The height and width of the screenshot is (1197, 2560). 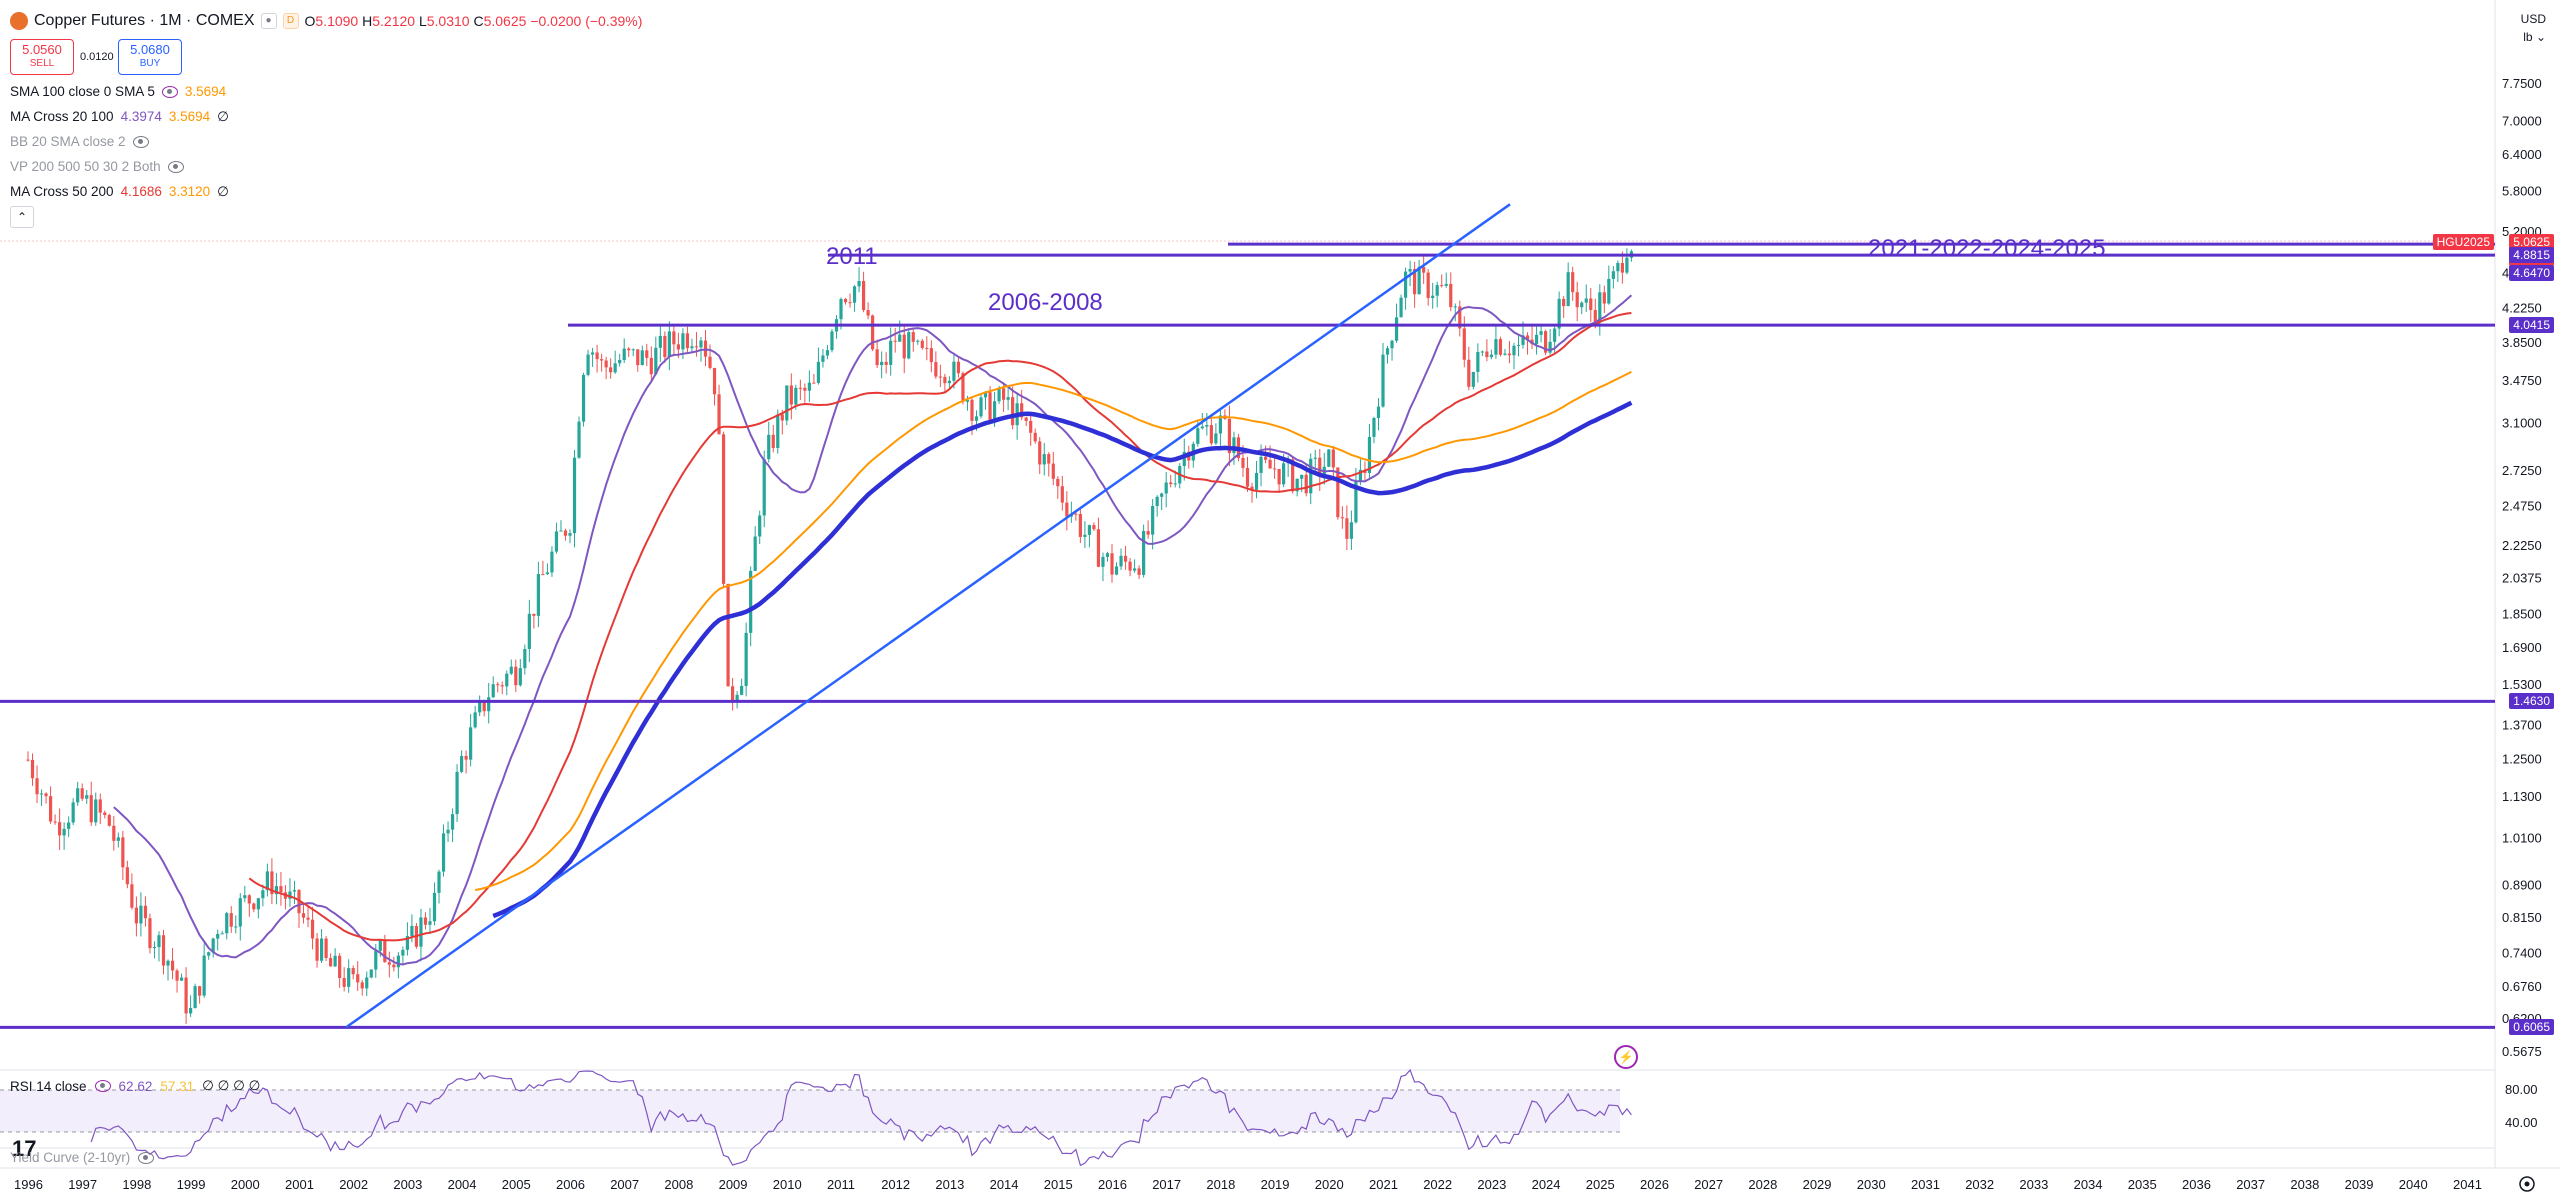 What do you see at coordinates (135, 1086) in the screenshot?
I see `rsi-legend: RSI 14 close 62.62 57.31 ∅ ∅ ∅ ∅` at bounding box center [135, 1086].